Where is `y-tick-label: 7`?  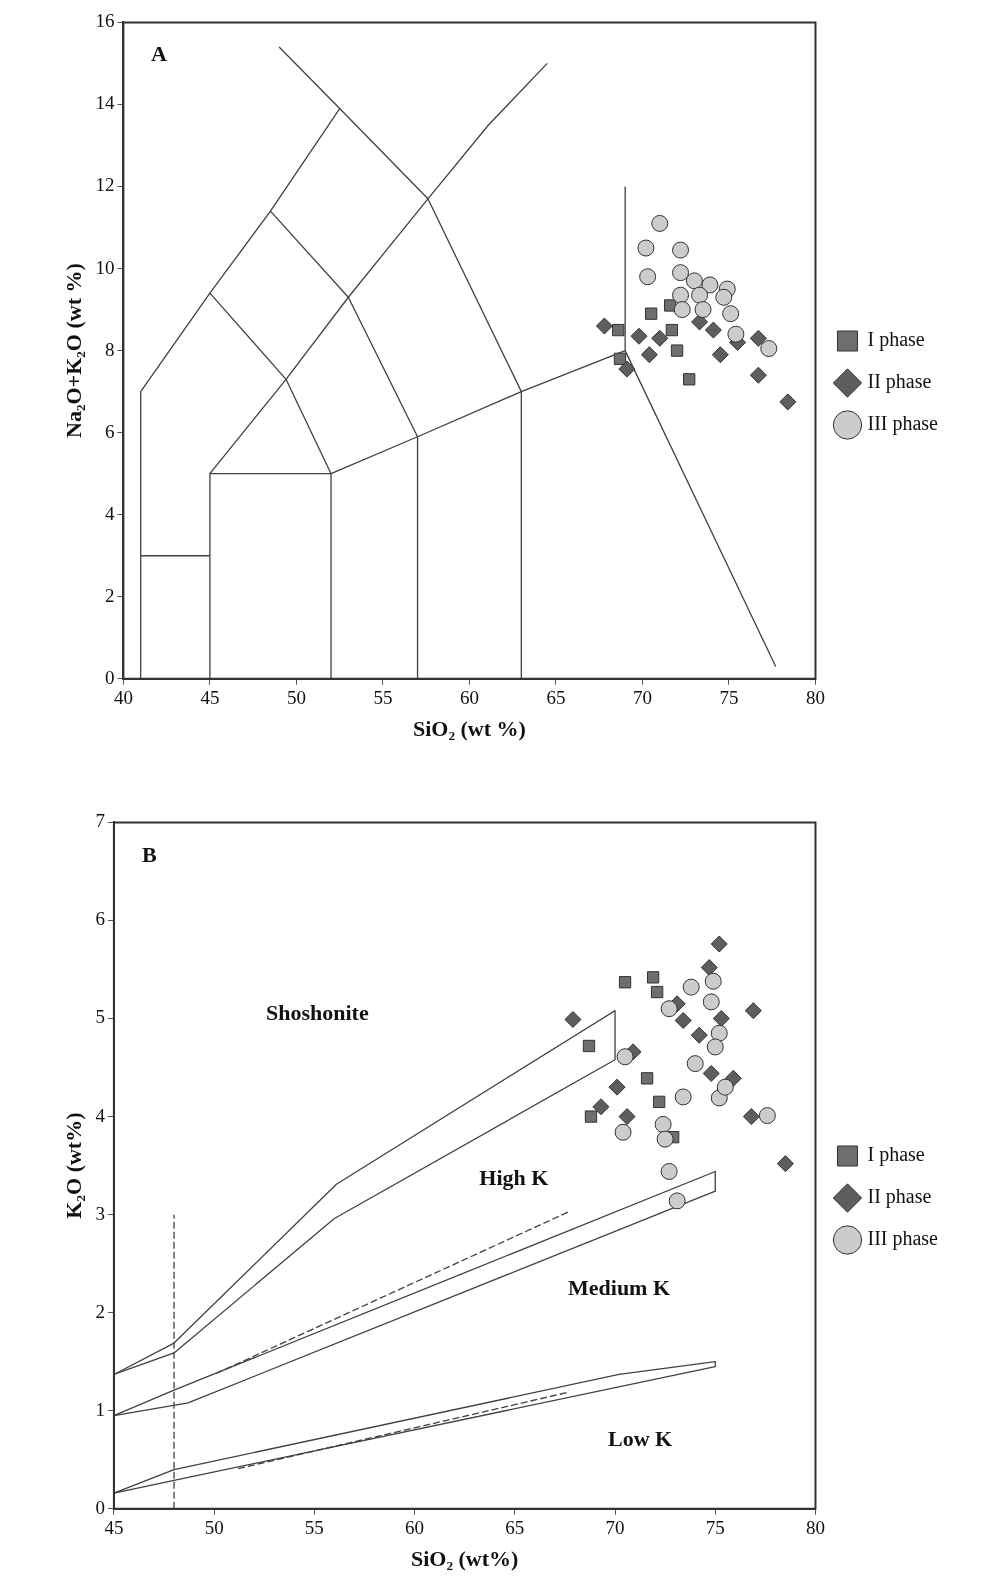
y-tick-label: 7 is located at coordinates (100, 821).